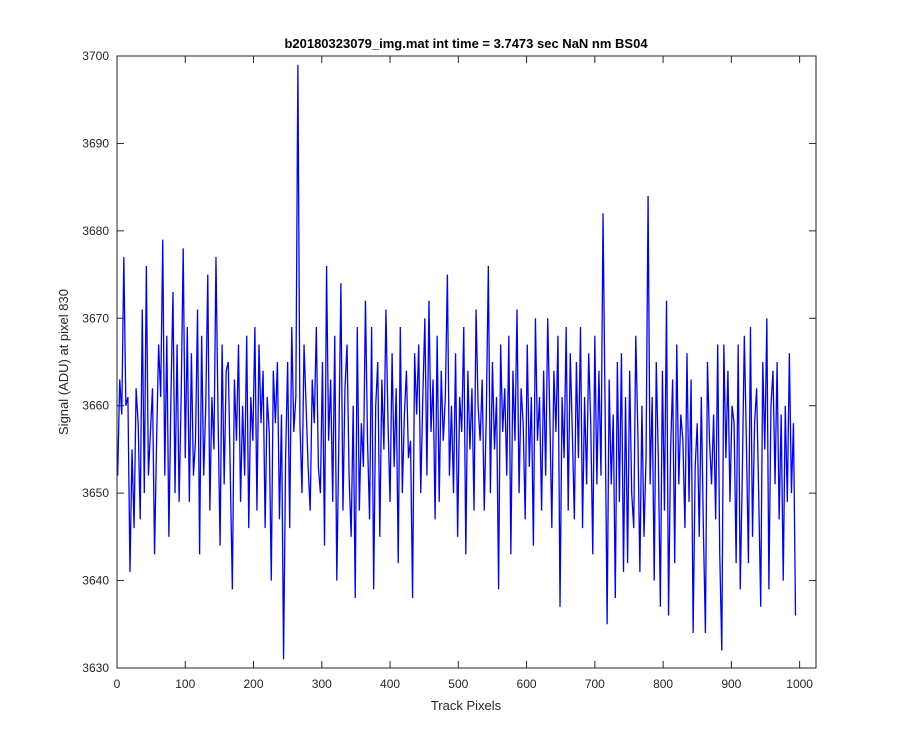 Image resolution: width=900 pixels, height=750 pixels. I want to click on x-tick-label: 500, so click(458, 684).